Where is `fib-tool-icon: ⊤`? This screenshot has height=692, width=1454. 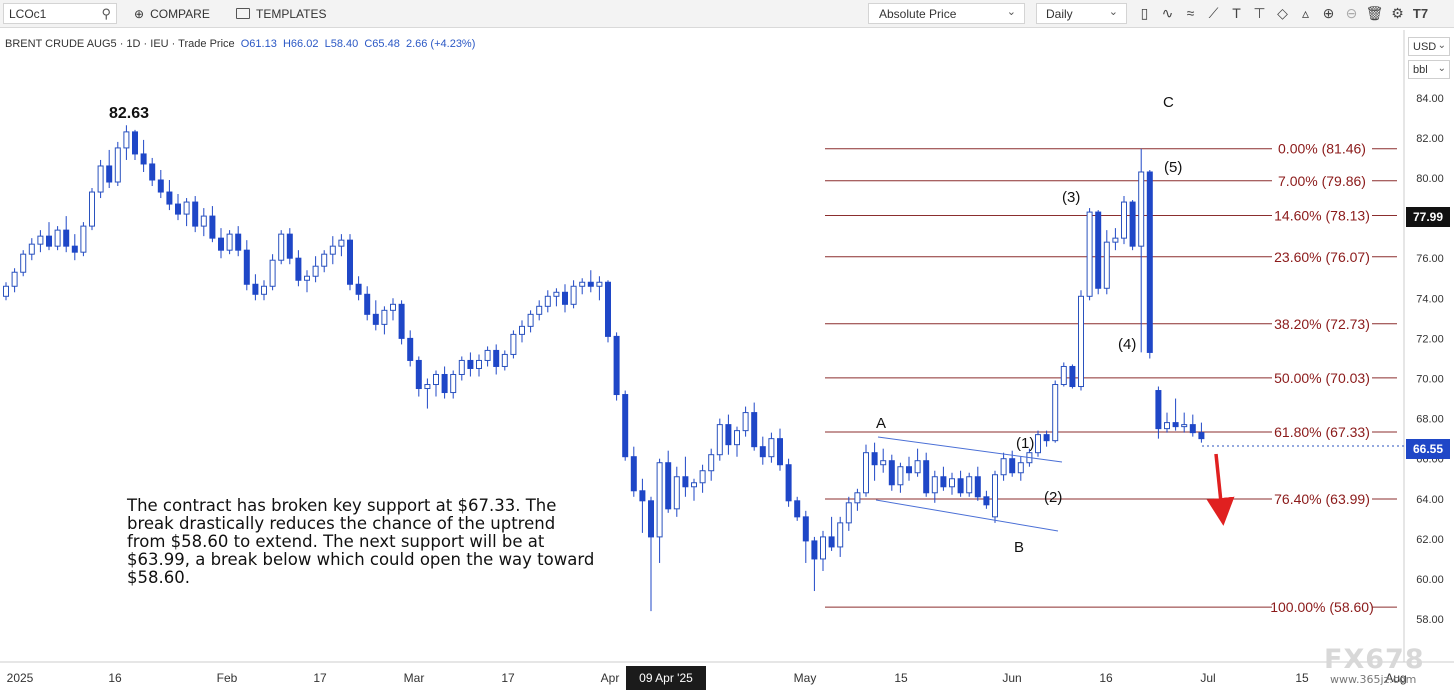 fib-tool-icon: ⊤ is located at coordinates (1259, 12).